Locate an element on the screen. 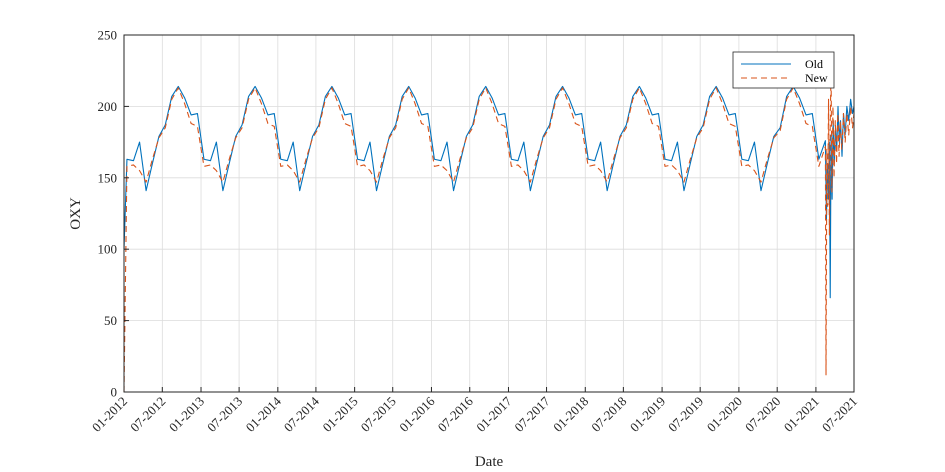 This screenshot has width=945, height=472. y-tick-label: 50 is located at coordinates (110, 320).